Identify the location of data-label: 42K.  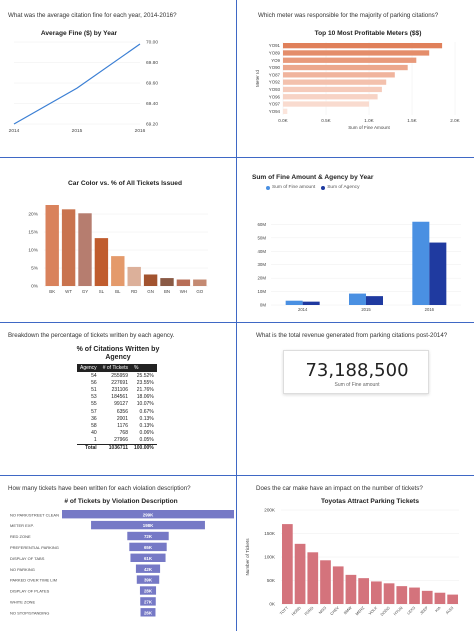
(148, 569).